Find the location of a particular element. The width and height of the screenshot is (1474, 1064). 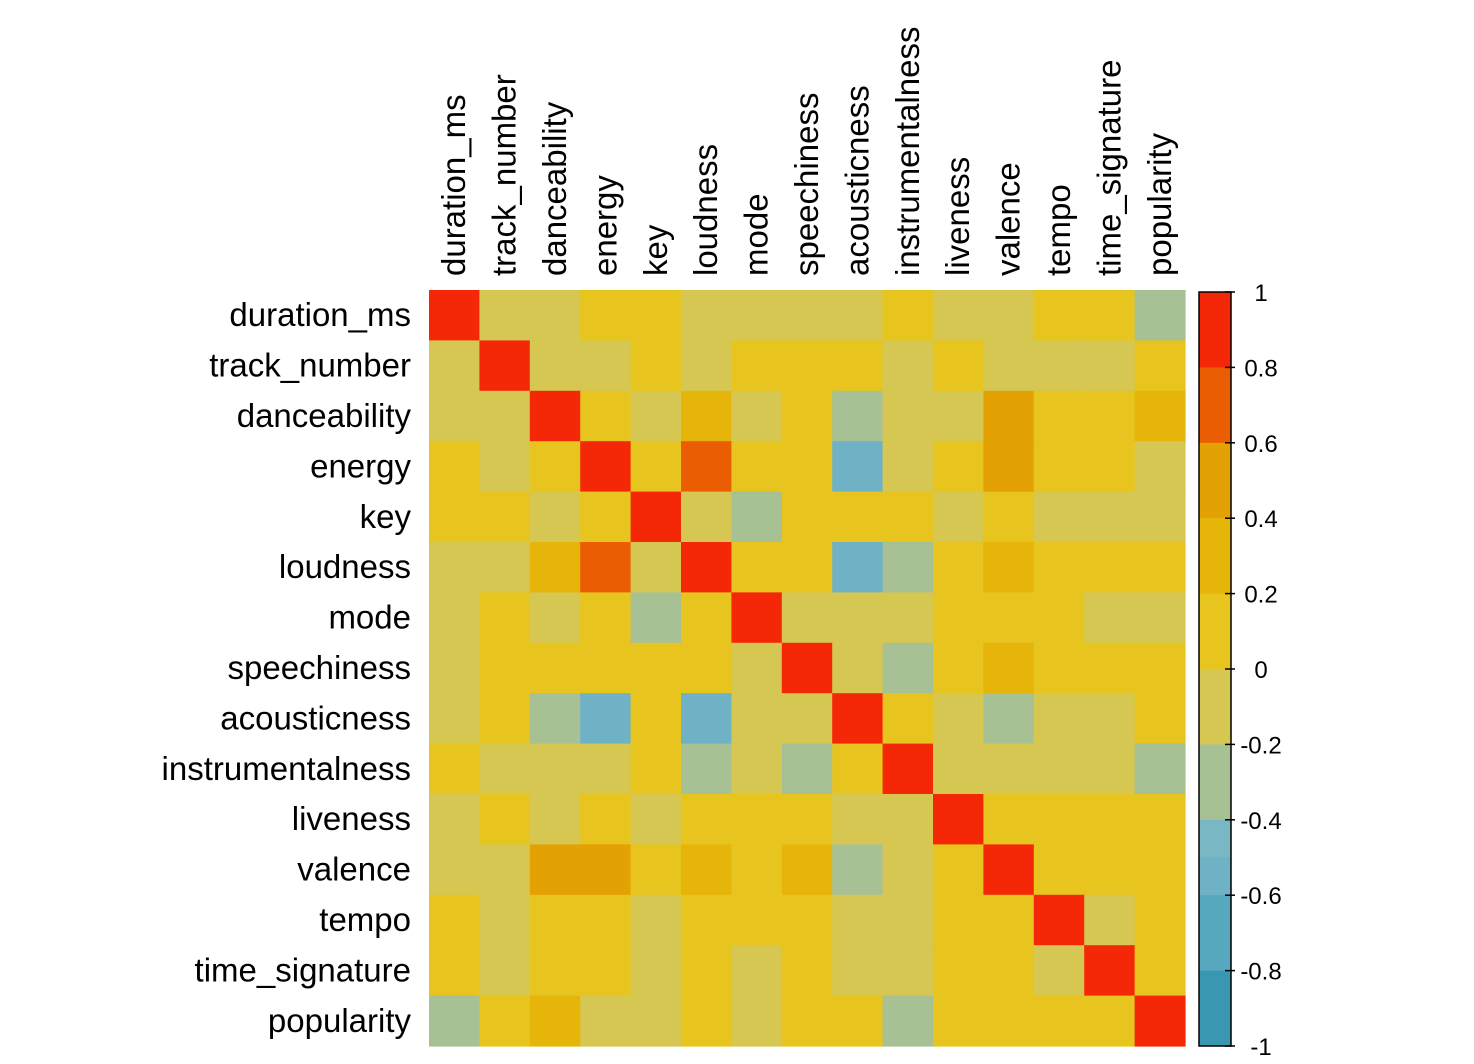

heatmap-cell-danceability-speechiness is located at coordinates (807, 416).